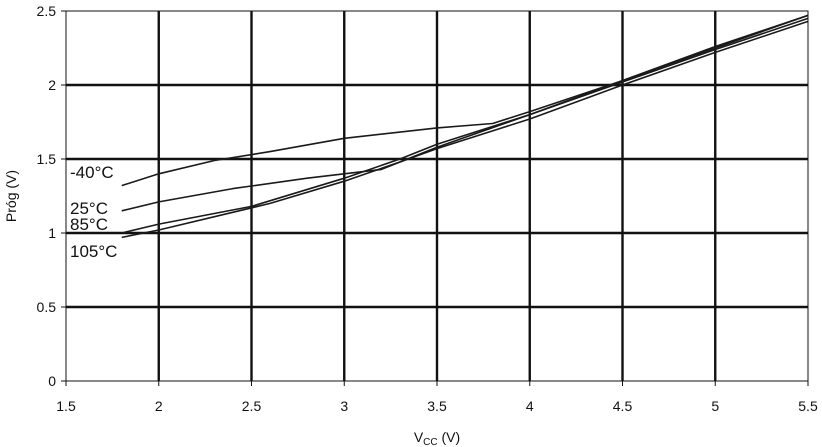 This screenshot has height=447, width=822. I want to click on x-tick-label: 1.5, so click(66, 406).